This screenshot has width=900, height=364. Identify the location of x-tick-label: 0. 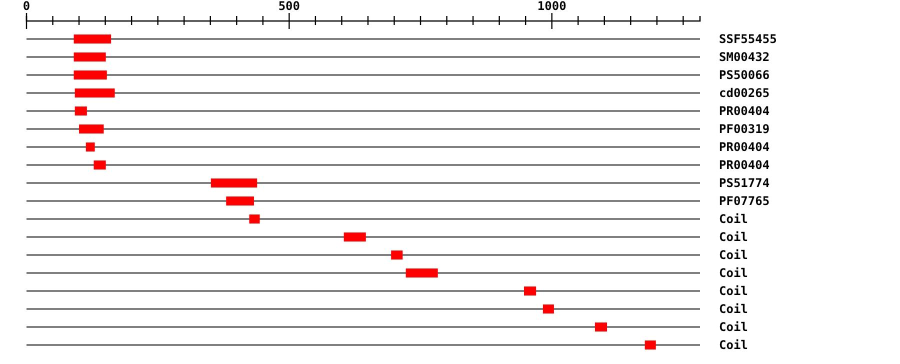
(26, 6).